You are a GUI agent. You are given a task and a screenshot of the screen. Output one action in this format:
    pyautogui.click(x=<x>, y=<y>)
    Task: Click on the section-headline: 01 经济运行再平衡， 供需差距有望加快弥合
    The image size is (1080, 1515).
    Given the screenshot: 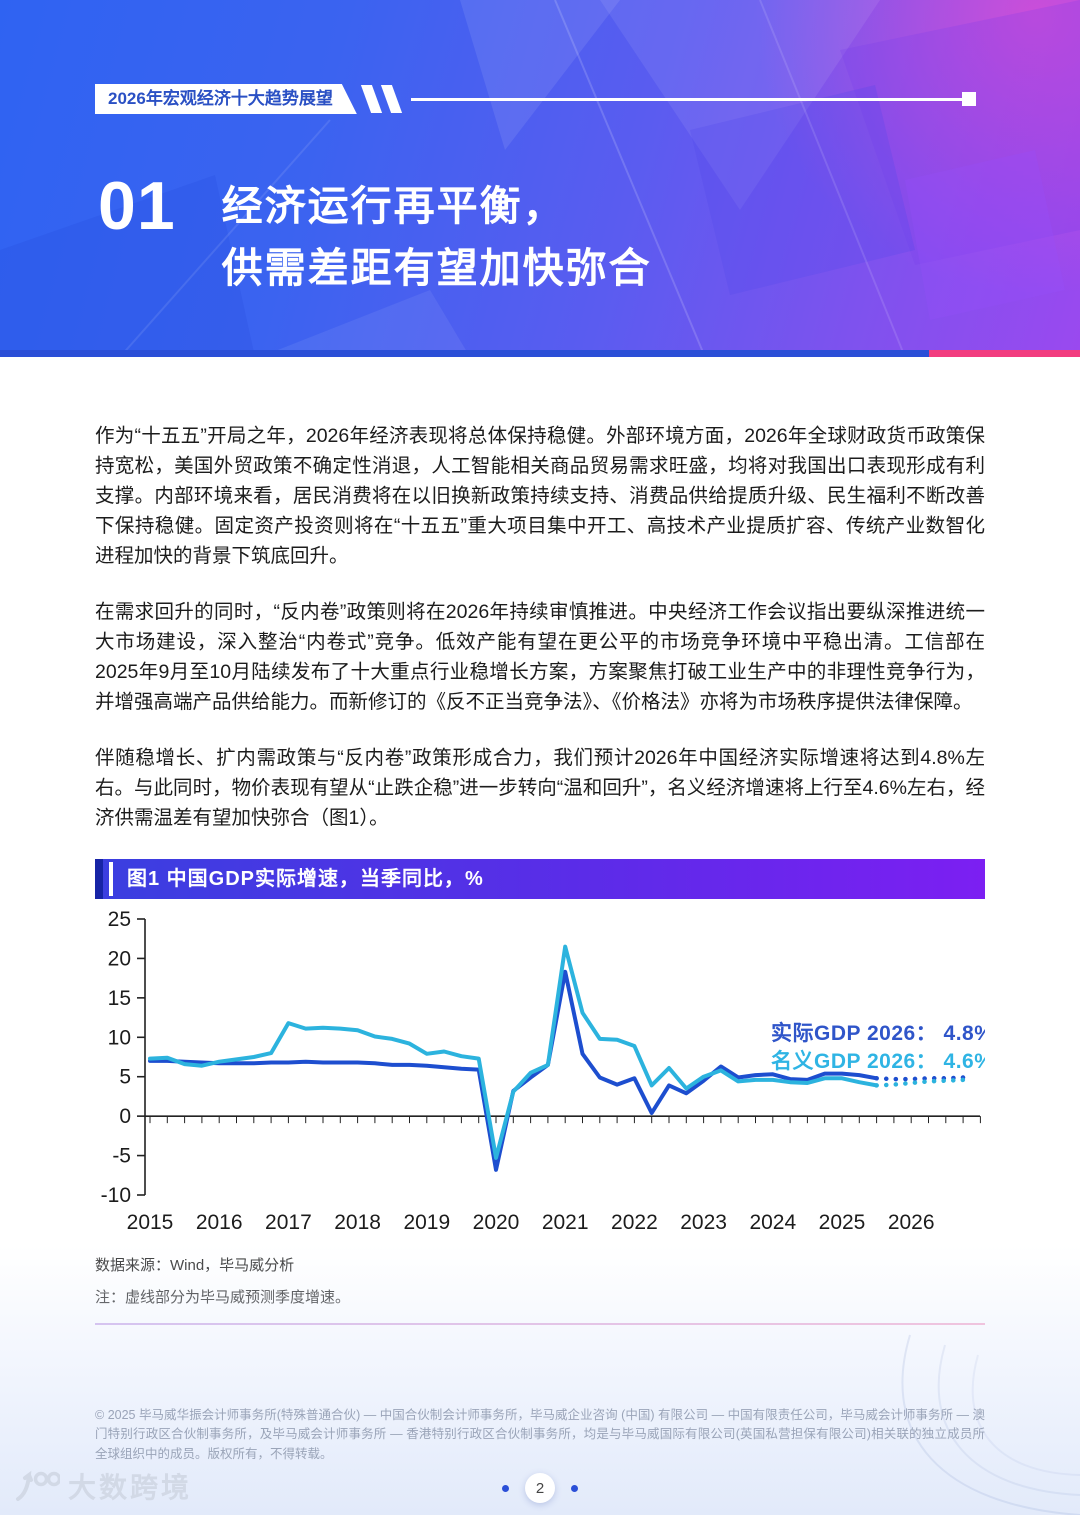 What is the action you would take?
    pyautogui.click(x=375, y=233)
    